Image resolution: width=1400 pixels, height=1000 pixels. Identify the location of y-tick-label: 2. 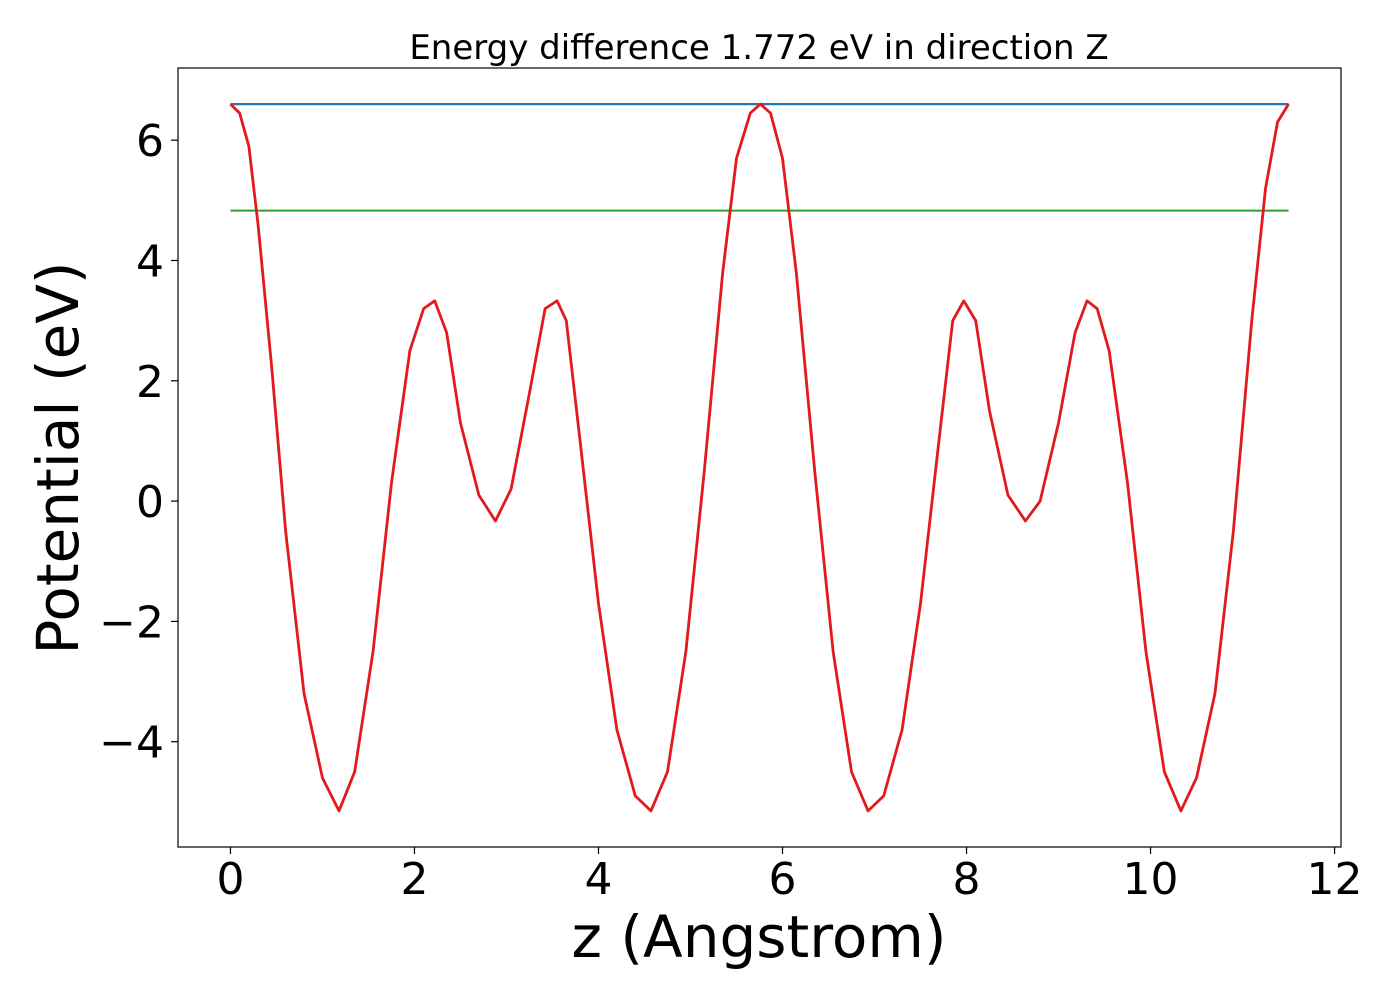
(150, 382).